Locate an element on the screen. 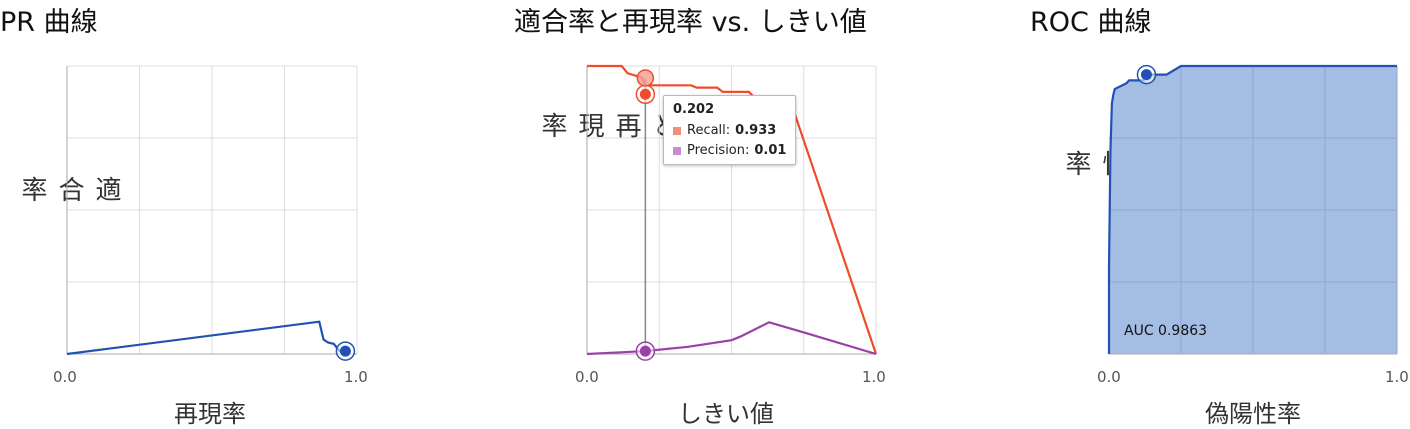  tooltip-threshold-value: 0.202 is located at coordinates (694, 109).